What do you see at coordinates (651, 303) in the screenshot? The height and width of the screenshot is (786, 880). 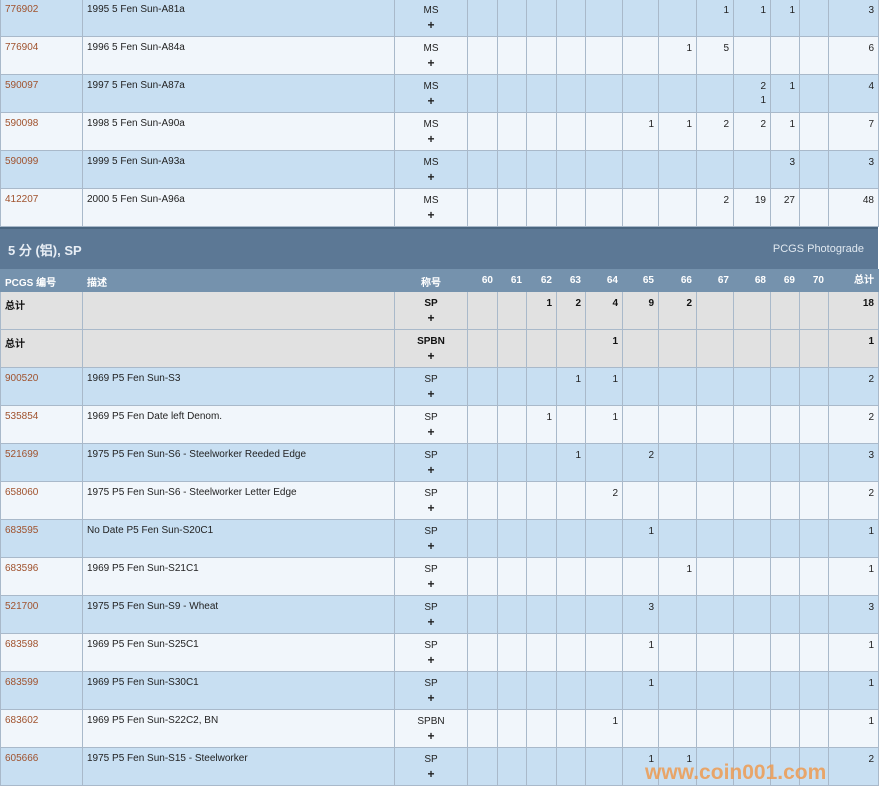 I see `population-count: 9` at bounding box center [651, 303].